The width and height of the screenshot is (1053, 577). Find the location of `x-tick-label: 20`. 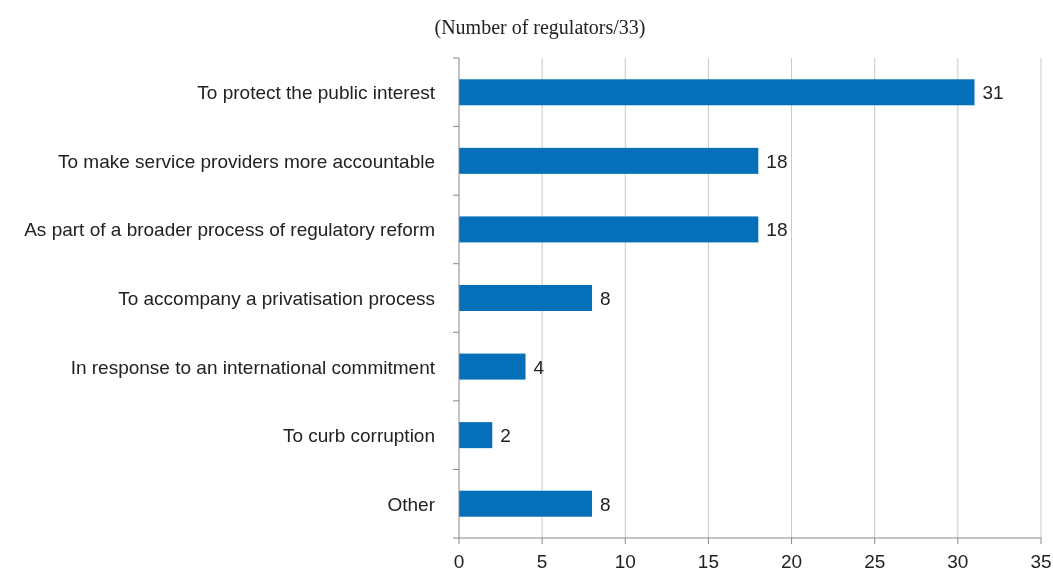

x-tick-label: 20 is located at coordinates (792, 561).